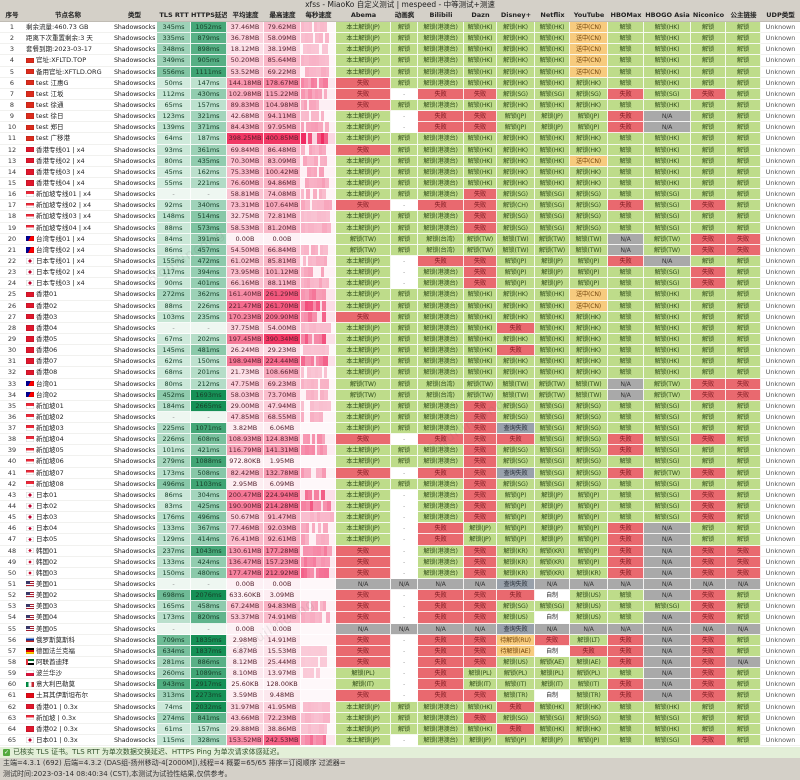  I want to click on service-cell-netflix: 解锁(JP), so click(552, 507).